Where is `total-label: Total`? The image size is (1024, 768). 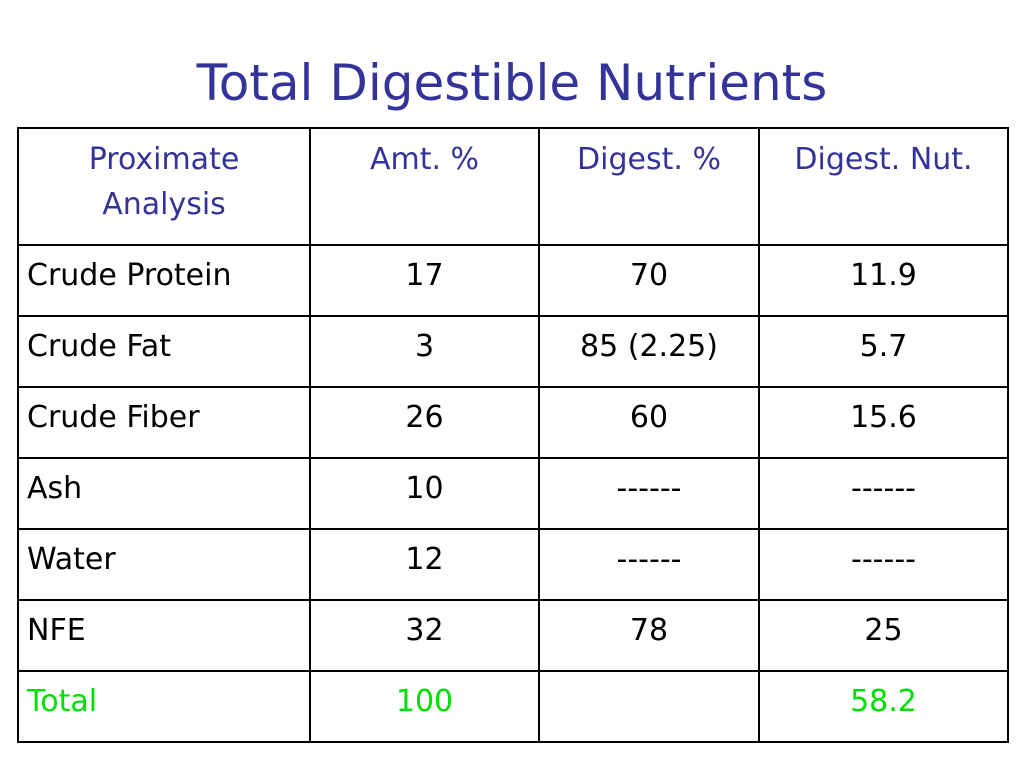
total-label: Total is located at coordinates (164, 706).